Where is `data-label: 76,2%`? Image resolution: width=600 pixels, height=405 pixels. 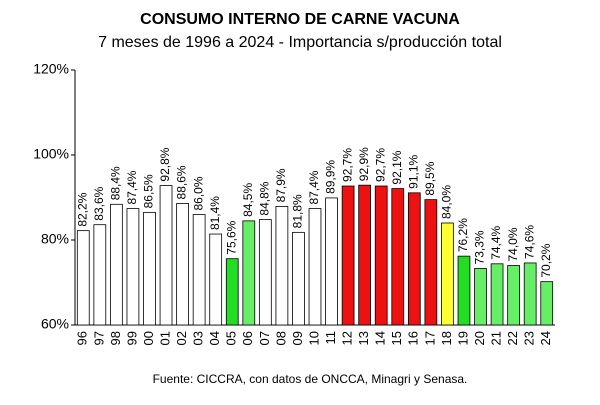
data-label: 76,2% is located at coordinates (463, 235).